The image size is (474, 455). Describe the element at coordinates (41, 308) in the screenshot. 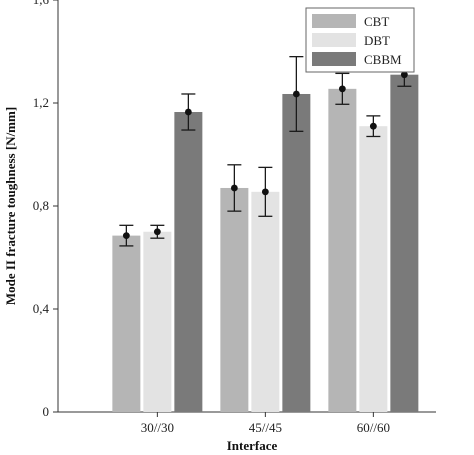

I see `y-tick-label: 0,4` at that location.